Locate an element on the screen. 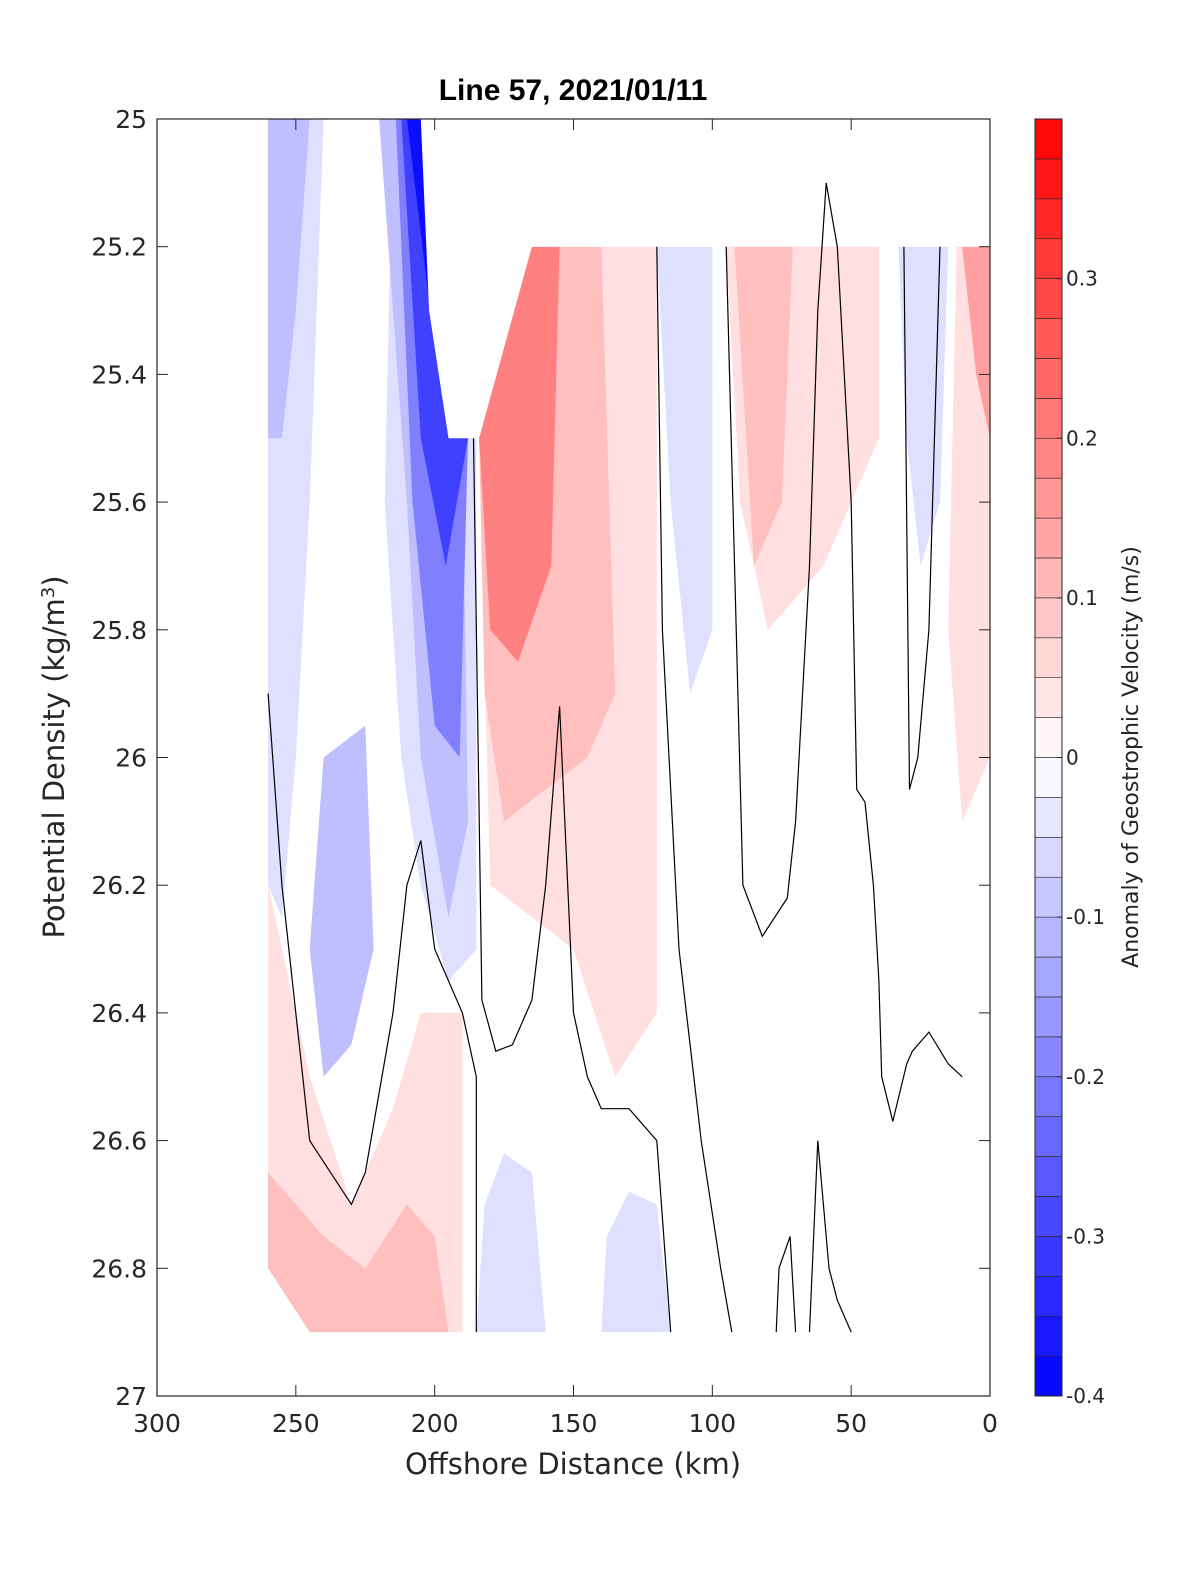  masked-region is located at coordinates (705, 279).